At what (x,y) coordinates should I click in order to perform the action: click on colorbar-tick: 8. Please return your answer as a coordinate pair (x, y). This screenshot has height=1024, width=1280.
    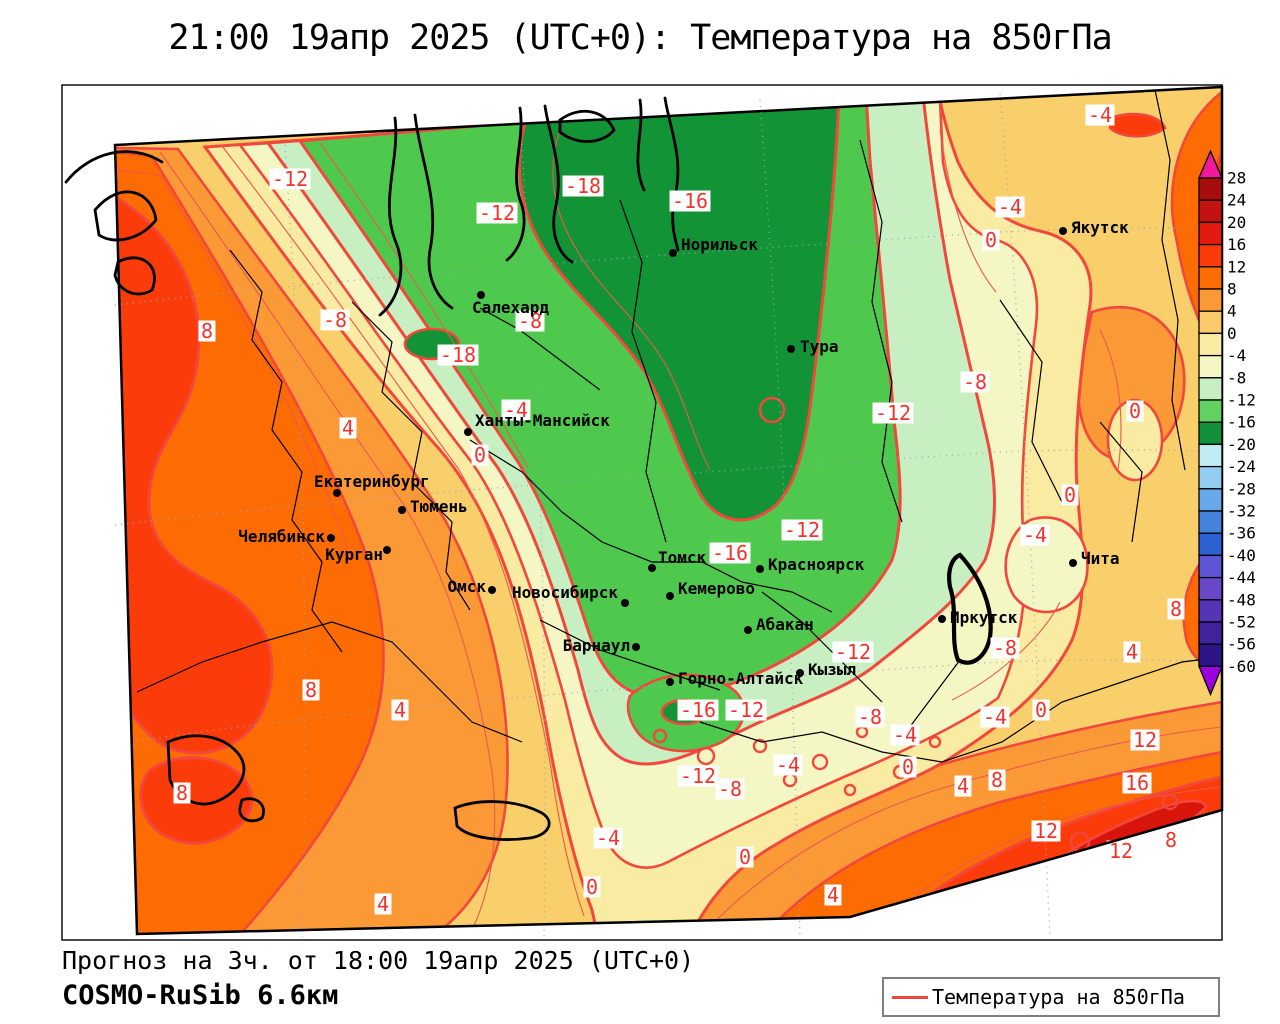
    Looking at the image, I should click on (1232, 289).